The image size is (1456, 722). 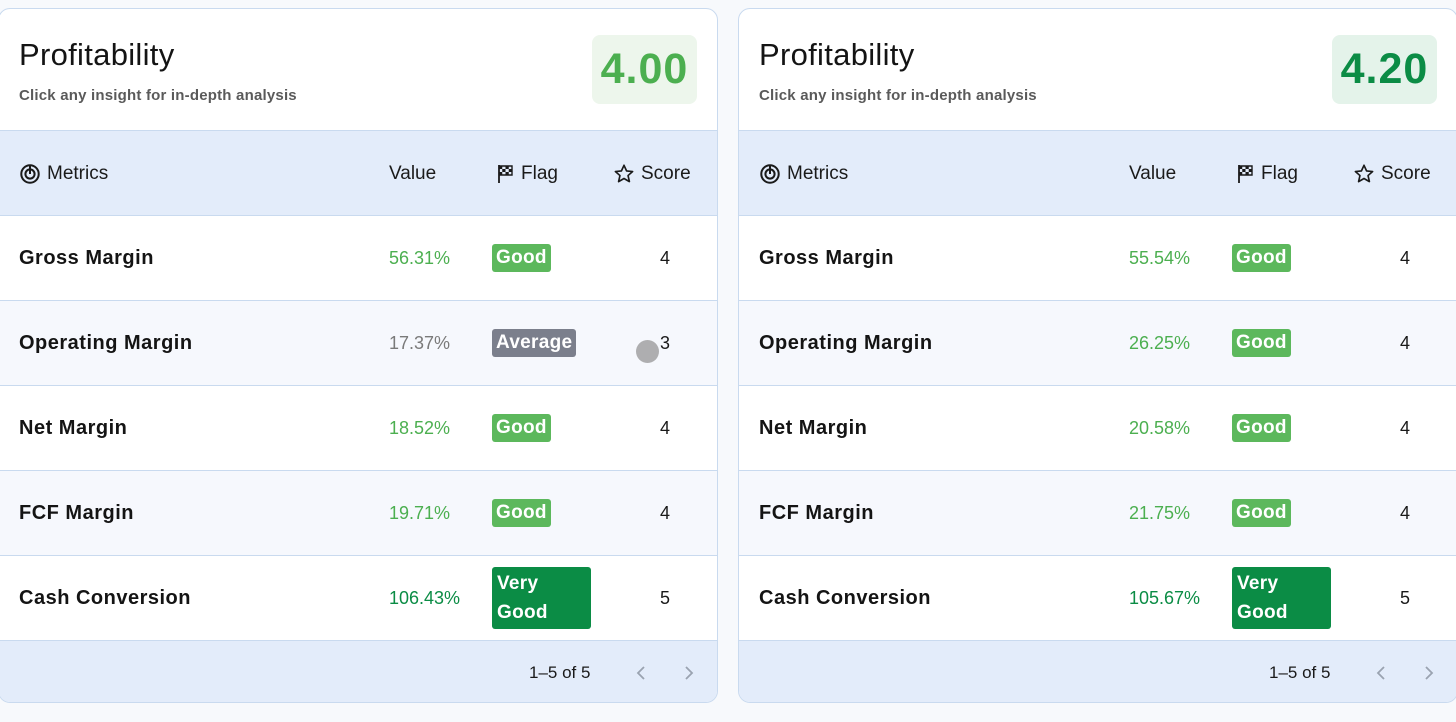 I want to click on table-row: Operating Margin 17.37% Average 3, so click(x=358, y=343).